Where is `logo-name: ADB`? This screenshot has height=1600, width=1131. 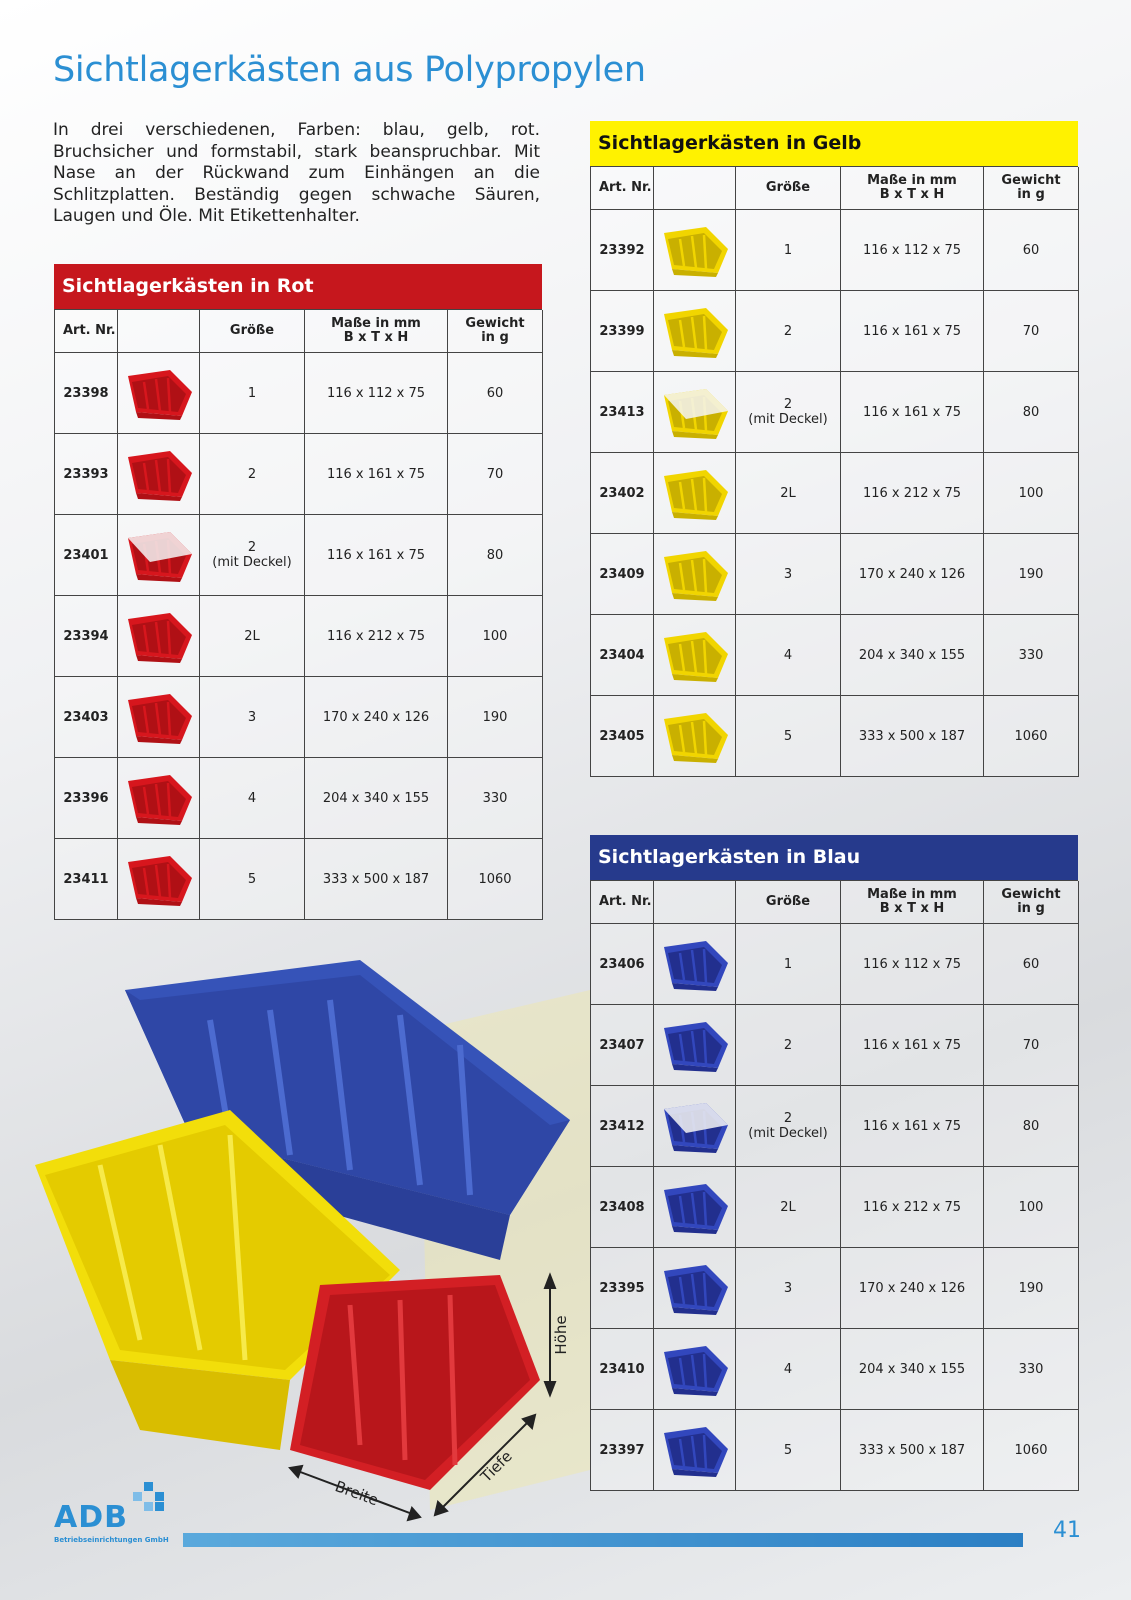
logo-name: ADB is located at coordinates (91, 1517).